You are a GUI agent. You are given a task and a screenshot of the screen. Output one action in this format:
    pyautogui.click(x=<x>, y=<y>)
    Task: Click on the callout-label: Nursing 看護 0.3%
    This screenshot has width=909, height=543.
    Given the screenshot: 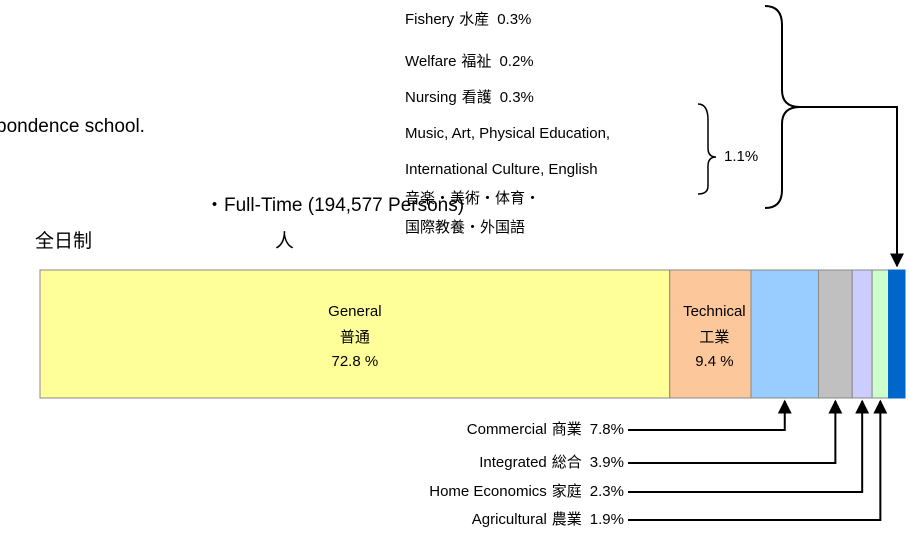 What is the action you would take?
    pyautogui.click(x=469, y=97)
    